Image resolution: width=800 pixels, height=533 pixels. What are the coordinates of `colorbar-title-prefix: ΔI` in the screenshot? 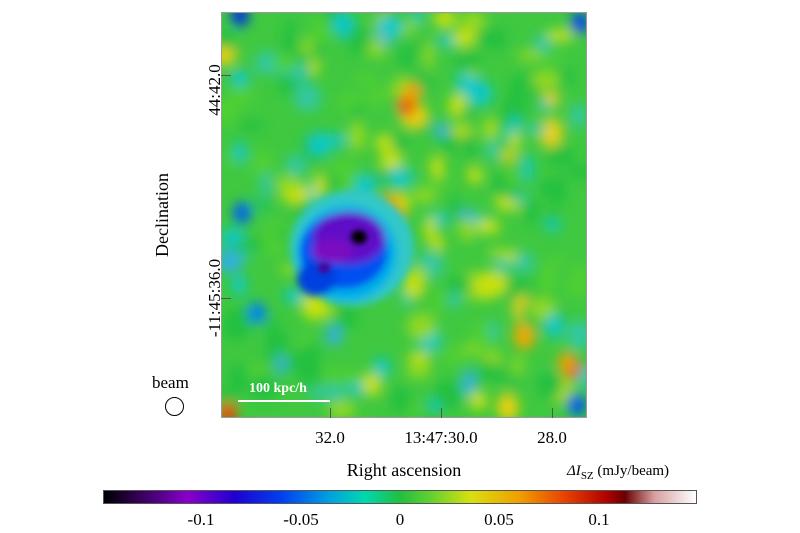 It's located at (574, 471).